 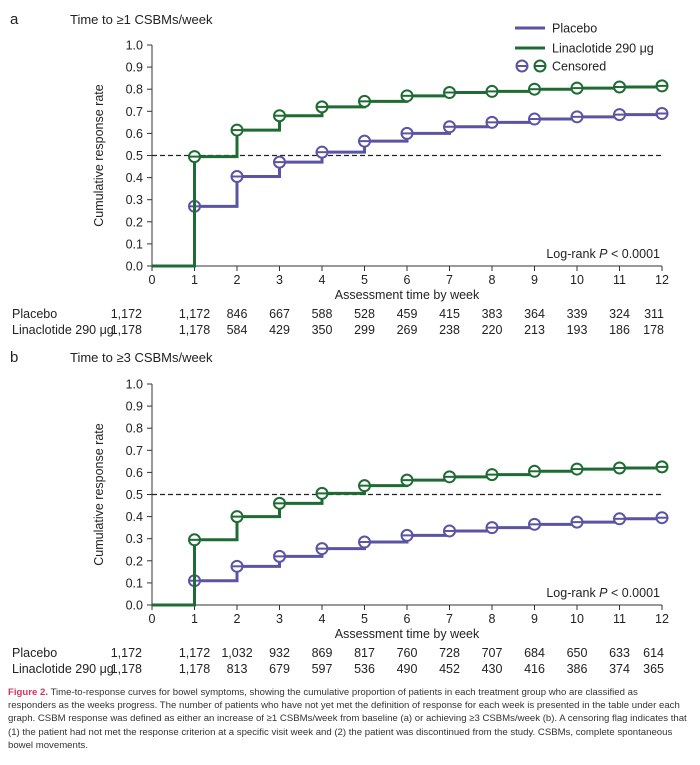 What do you see at coordinates (449, 653) in the screenshot?
I see `risk-cell: 728` at bounding box center [449, 653].